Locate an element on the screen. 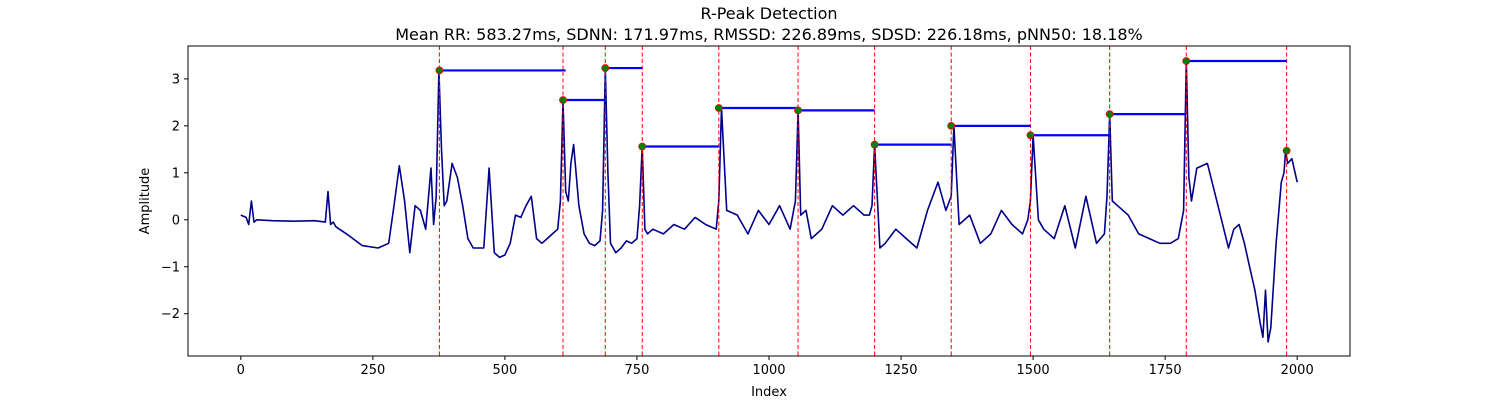 The height and width of the screenshot is (404, 1500). y-tick-label-2: 0 is located at coordinates (176, 220).